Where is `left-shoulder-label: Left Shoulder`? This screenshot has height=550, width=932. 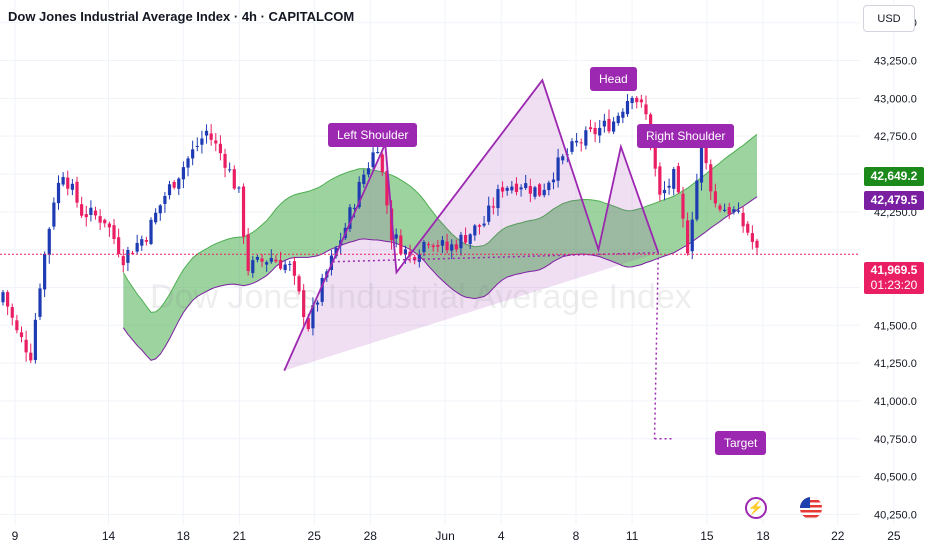
left-shoulder-label: Left Shoulder is located at coordinates (373, 135).